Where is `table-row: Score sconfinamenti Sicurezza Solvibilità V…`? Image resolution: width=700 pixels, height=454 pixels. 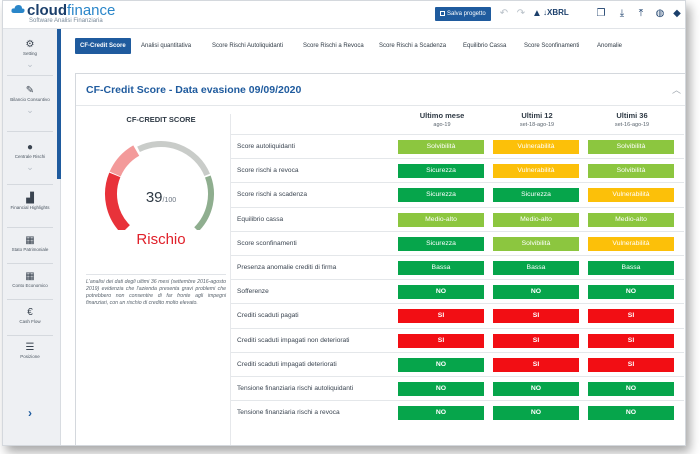 table-row: Score sconfinamenti Sicurezza Solvibilità V… is located at coordinates (457, 242).